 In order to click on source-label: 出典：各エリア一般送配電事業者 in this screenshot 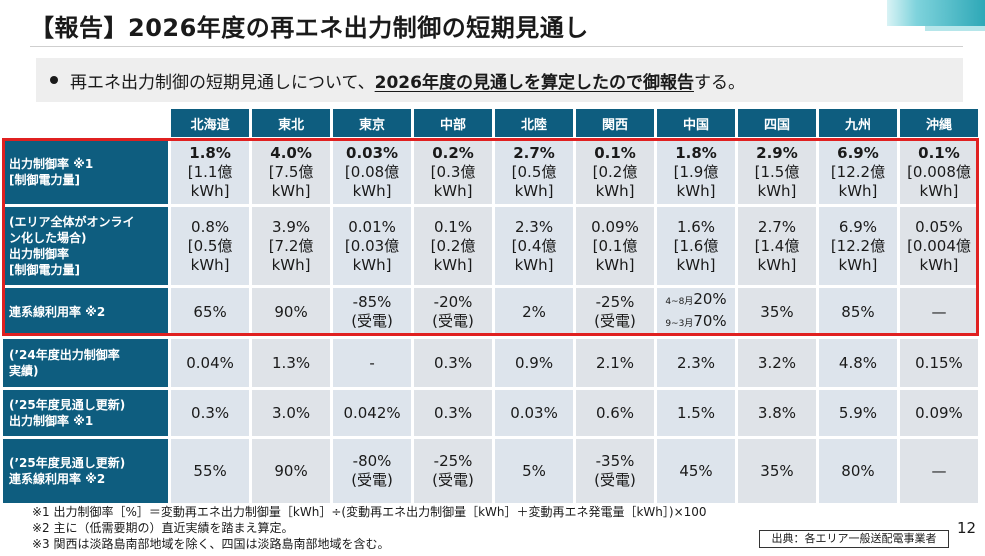, I will do `click(854, 539)`.